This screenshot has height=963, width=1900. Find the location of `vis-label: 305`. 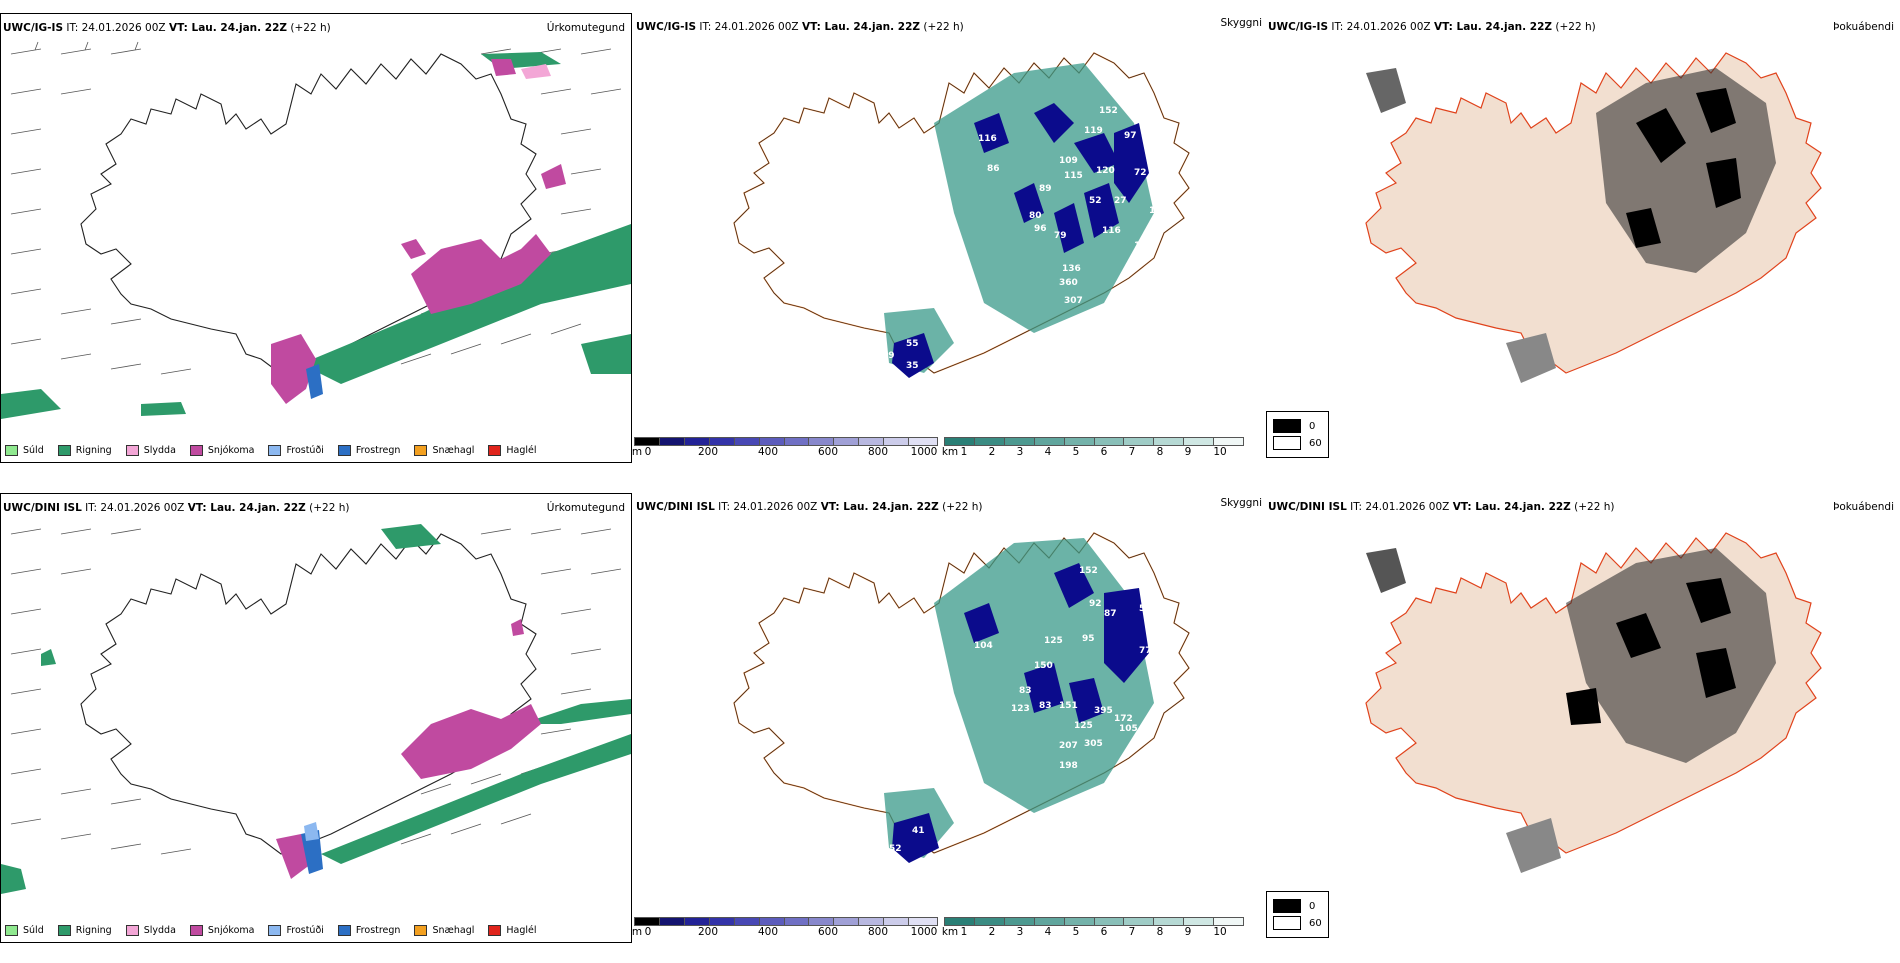

vis-label: 305 is located at coordinates (1093, 744).